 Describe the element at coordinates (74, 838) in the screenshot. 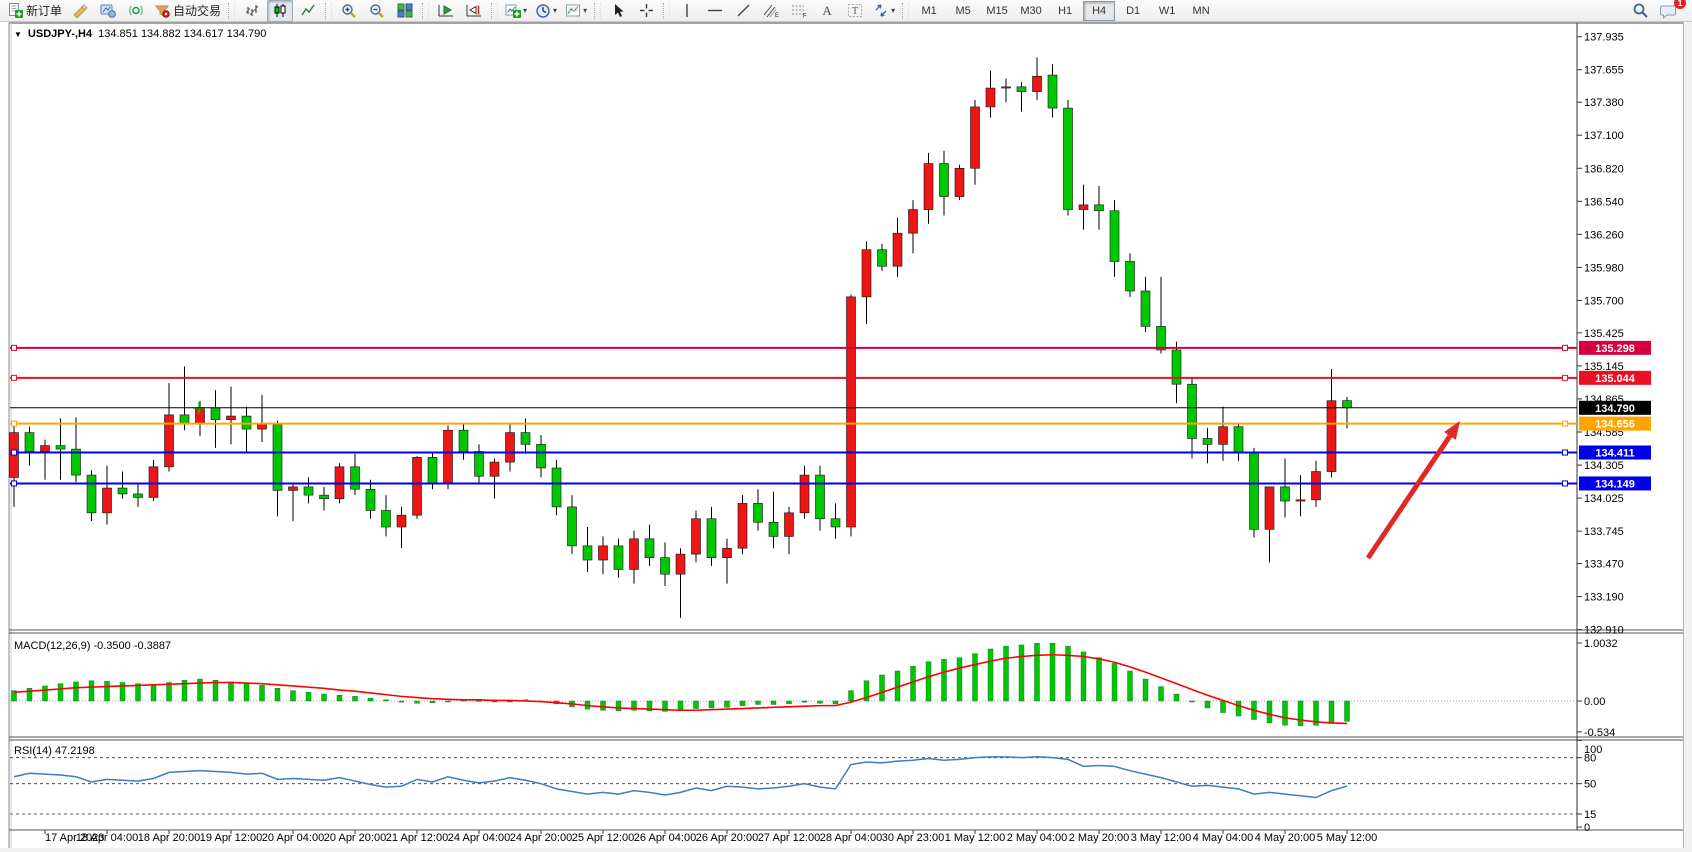

I see `time-tick-label: 17 Apr 2023` at that location.